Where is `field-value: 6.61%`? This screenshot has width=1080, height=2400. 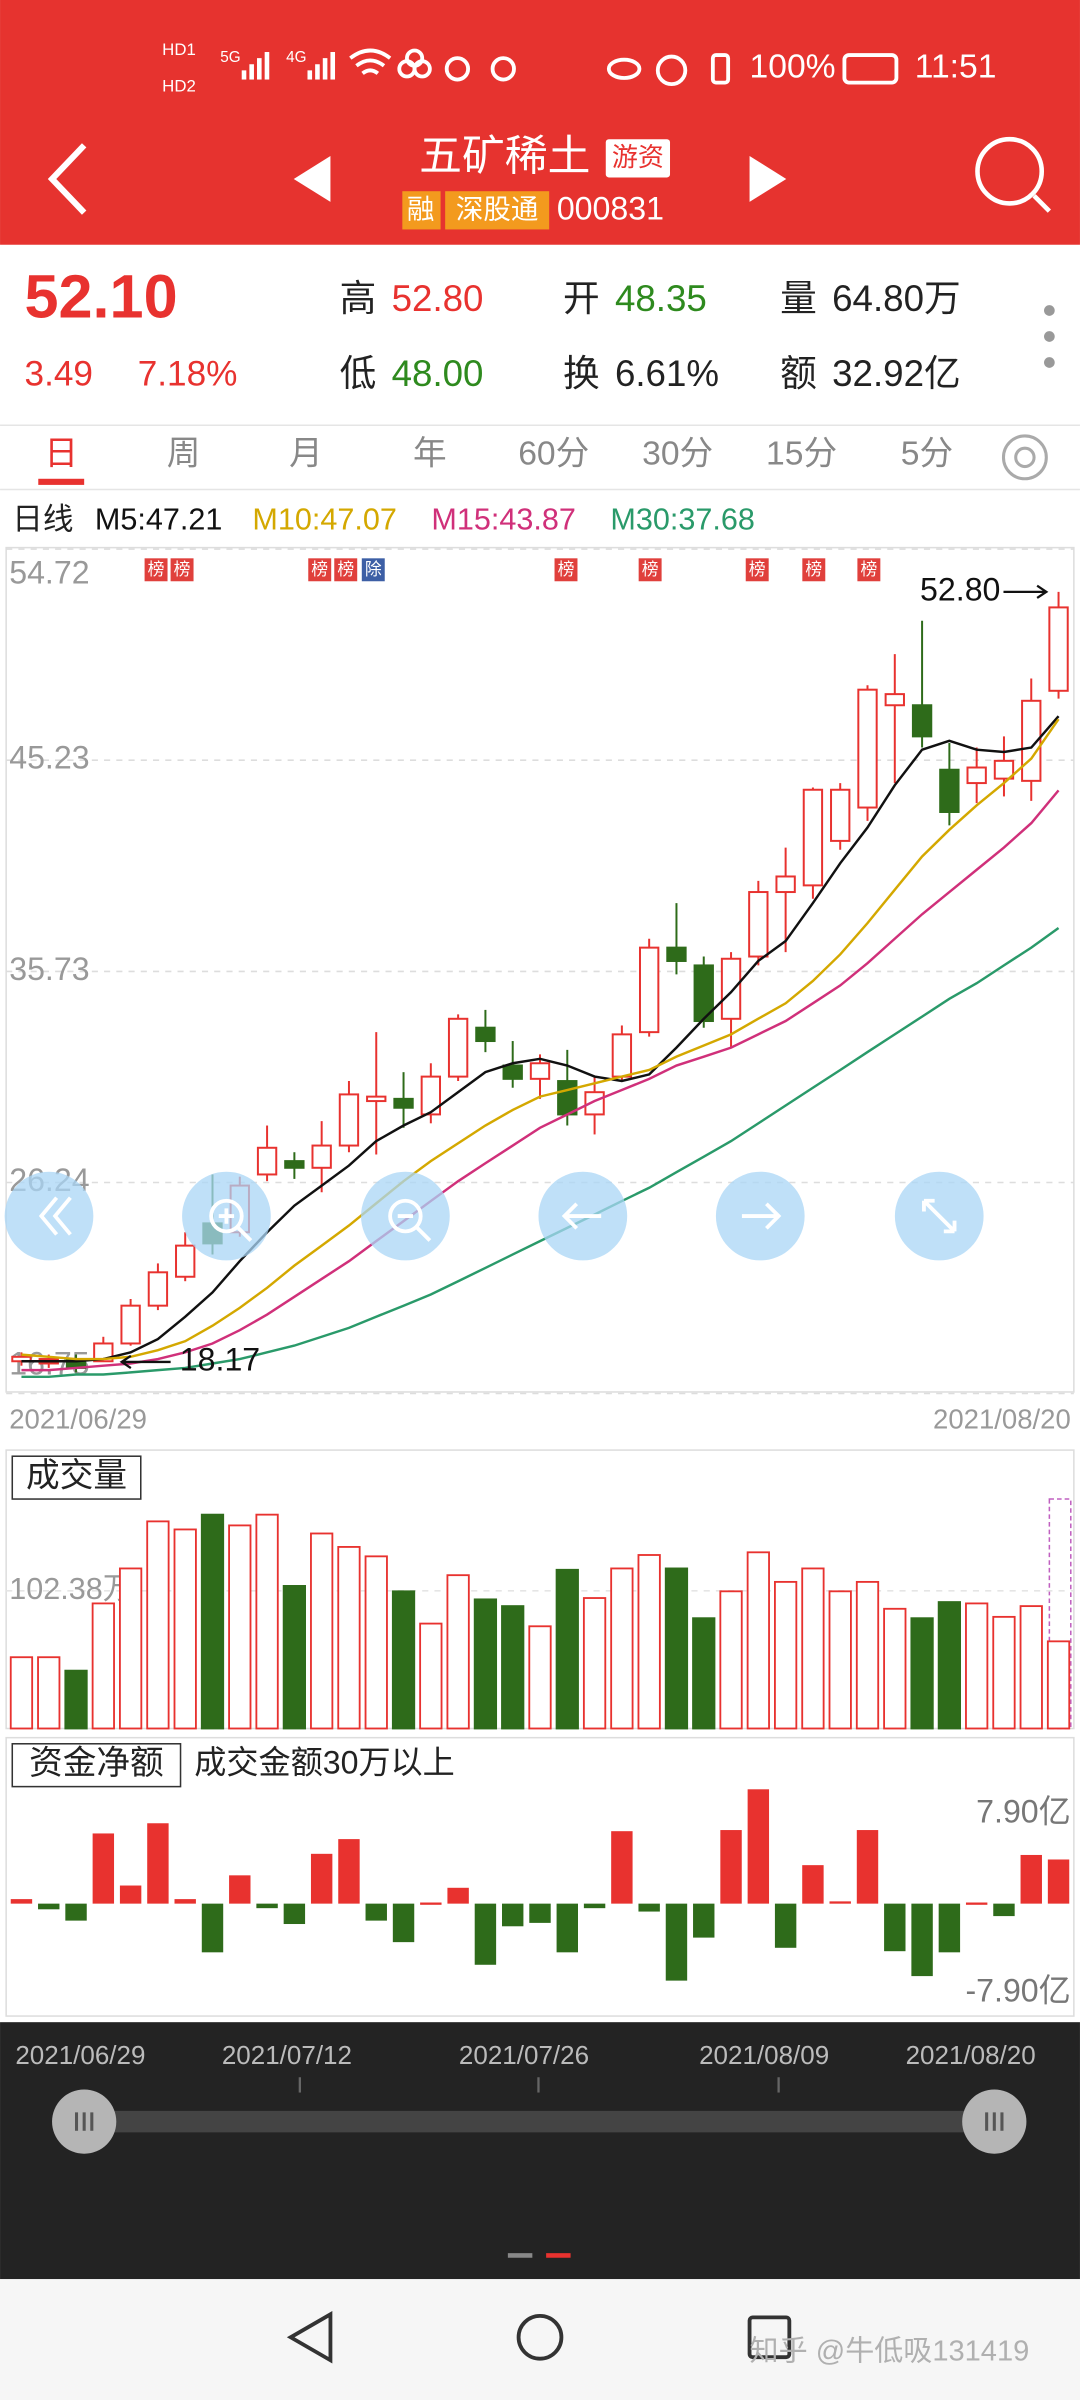 field-value: 6.61% is located at coordinates (667, 373).